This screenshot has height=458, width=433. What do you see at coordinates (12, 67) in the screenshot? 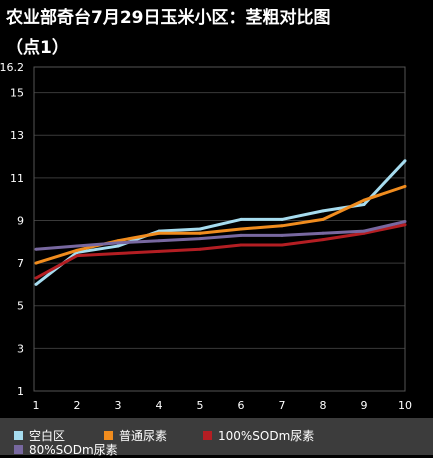
I see `y-tick-label: 16.2` at bounding box center [12, 67].